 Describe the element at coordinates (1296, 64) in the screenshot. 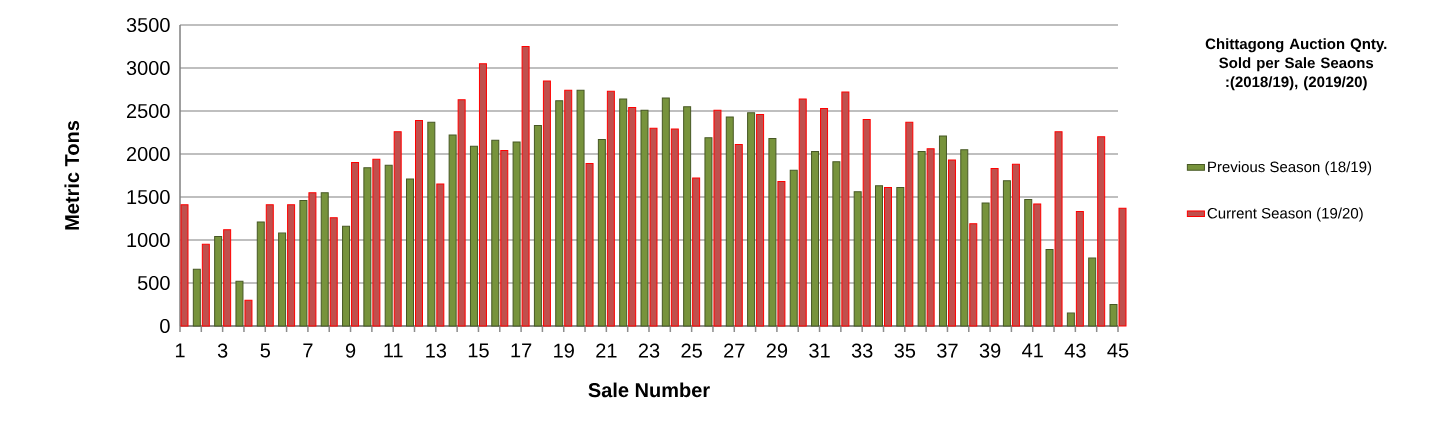

I see `text: Chittagong Auction Qnty. Sold per Sale Seaons :(2018/19), (2019/20)` at that location.